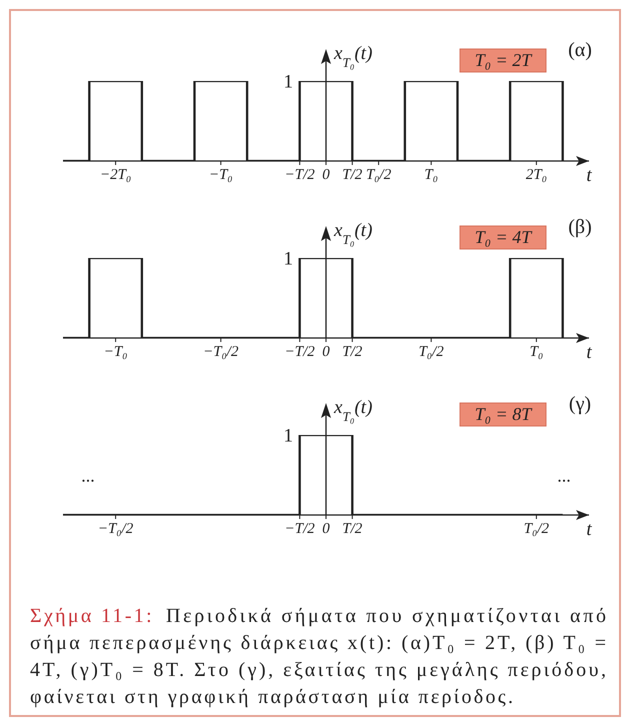 The width and height of the screenshot is (633, 725). Describe the element at coordinates (116, 175) in the screenshot. I see `x-tick-label: −2T₀` at that location.